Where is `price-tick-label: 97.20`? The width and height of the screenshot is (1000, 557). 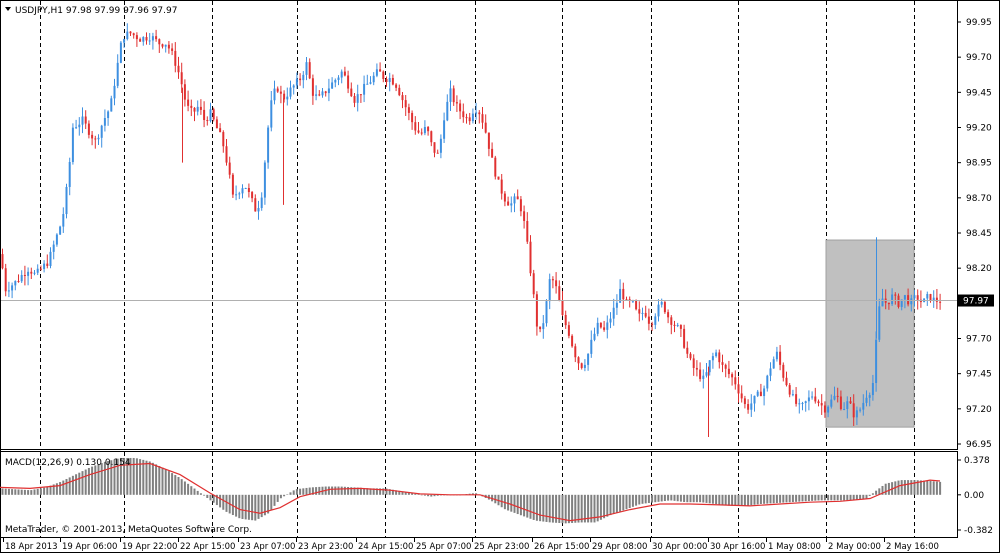 price-tick-label: 97.20 is located at coordinates (979, 410).